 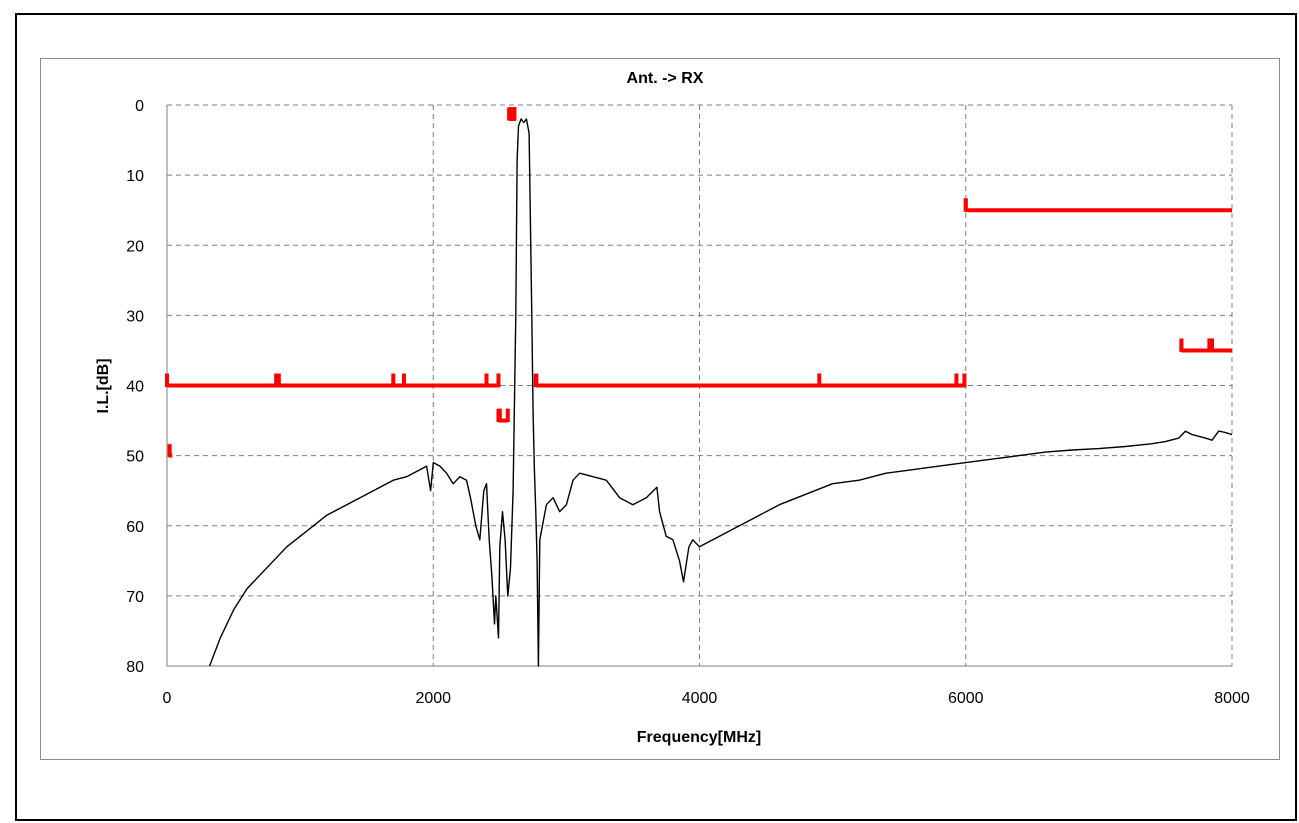 I want to click on chart-title: Ant. -> RX, so click(x=665, y=78).